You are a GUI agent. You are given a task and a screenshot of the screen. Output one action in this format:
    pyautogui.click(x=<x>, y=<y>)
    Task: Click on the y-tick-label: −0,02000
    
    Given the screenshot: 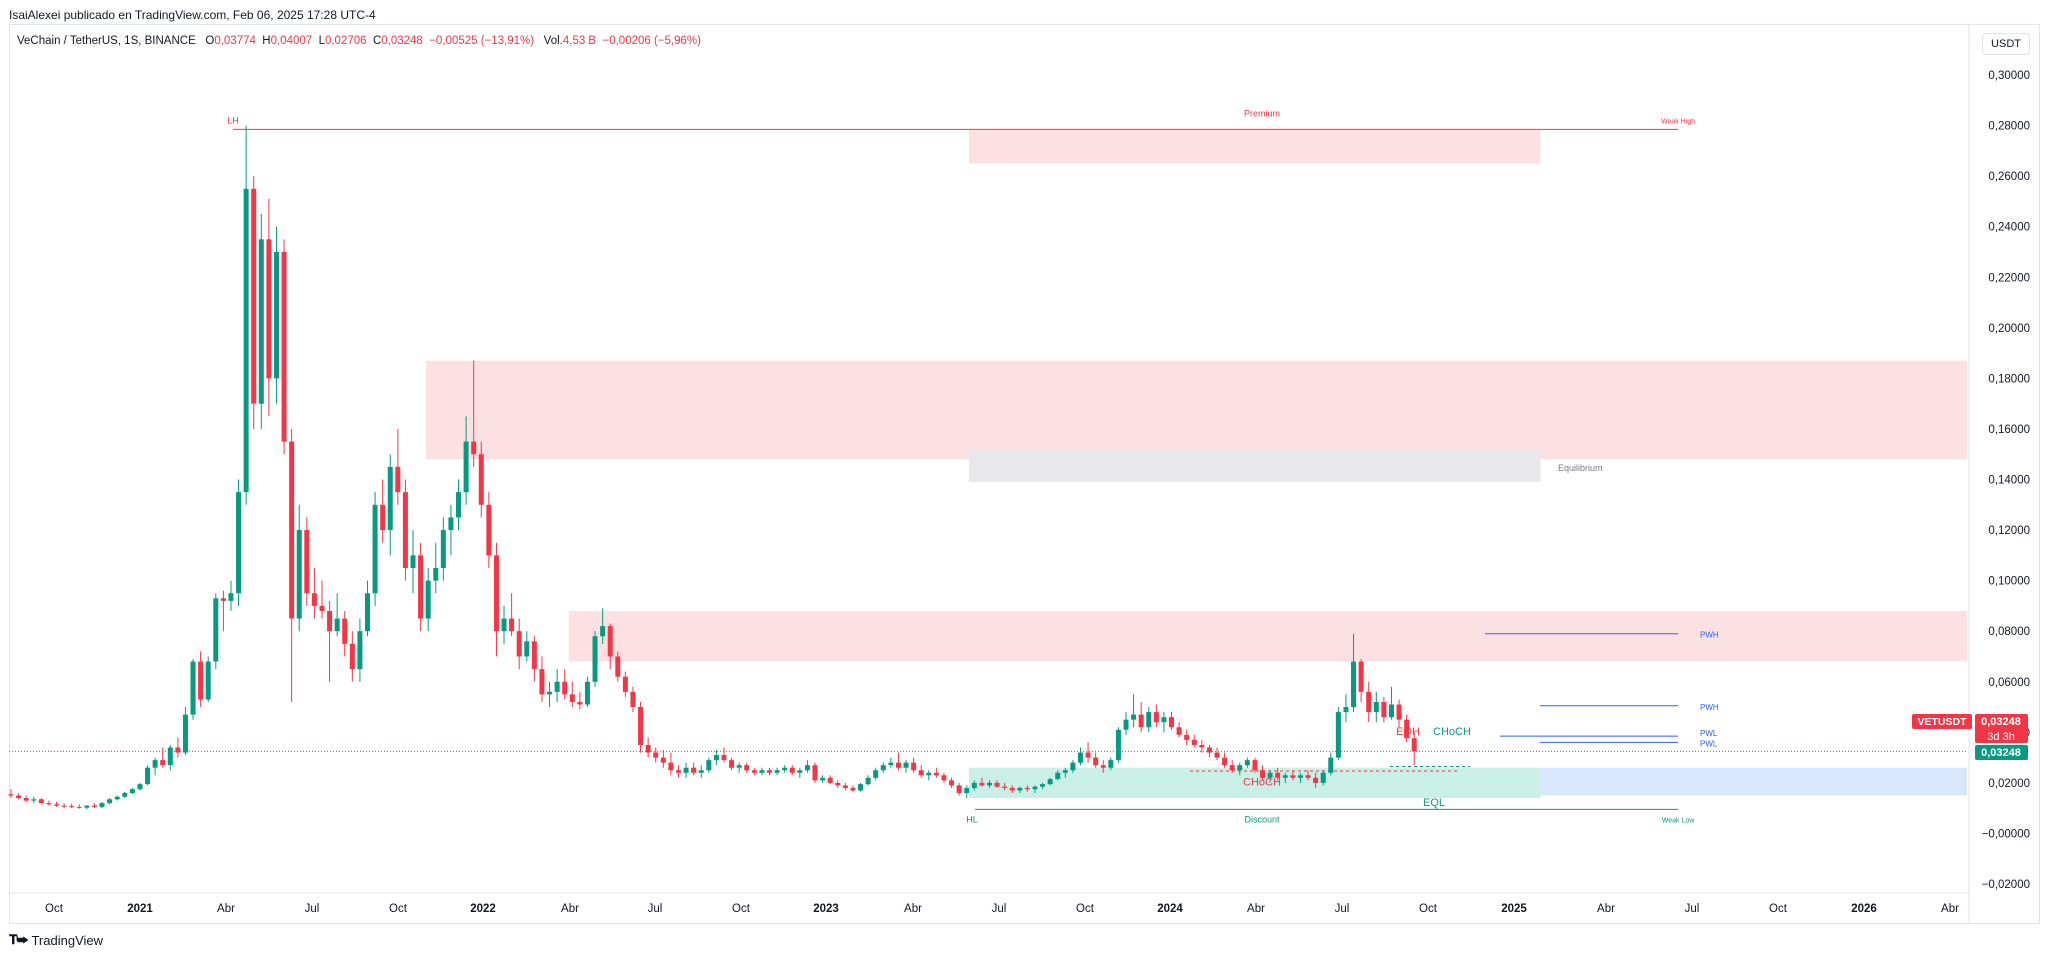 What is the action you would take?
    pyautogui.click(x=2006, y=885)
    